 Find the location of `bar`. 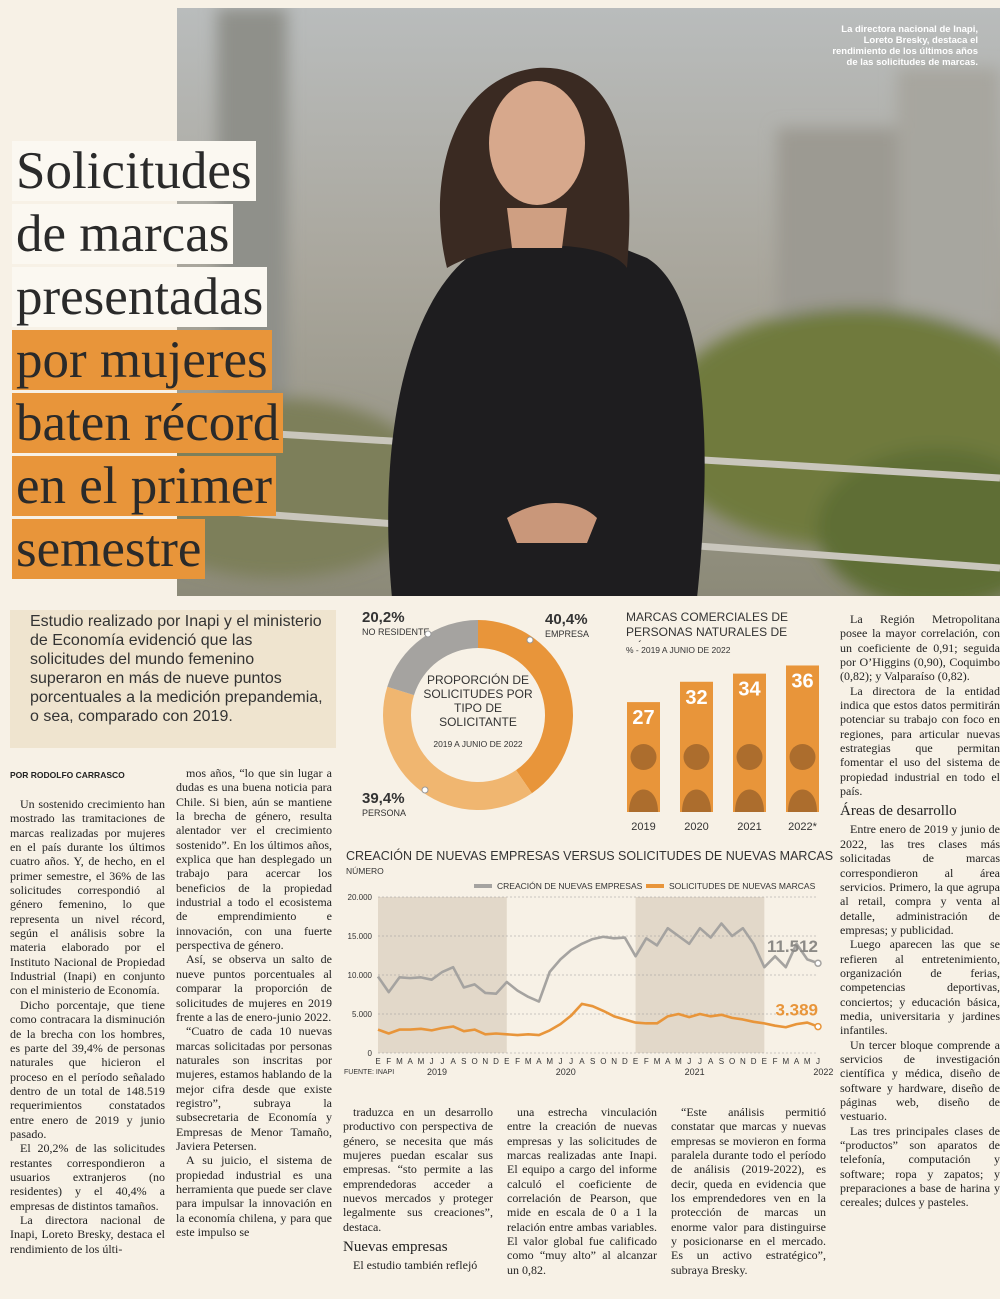

bar is located at coordinates (749, 742).